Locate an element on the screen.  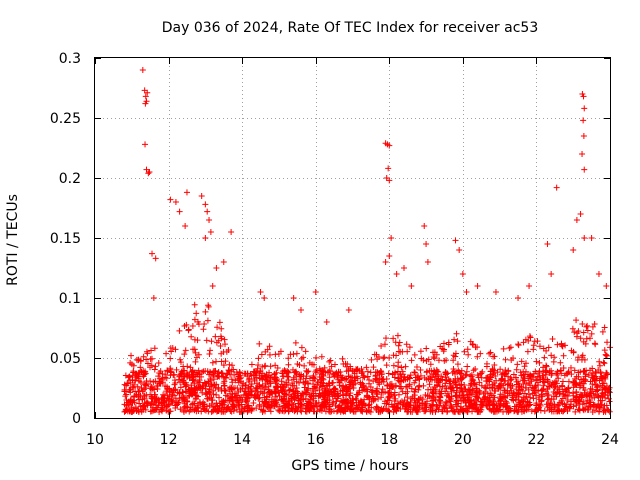
y-axis-label: ROTI / TECUs is located at coordinates (13, 240).